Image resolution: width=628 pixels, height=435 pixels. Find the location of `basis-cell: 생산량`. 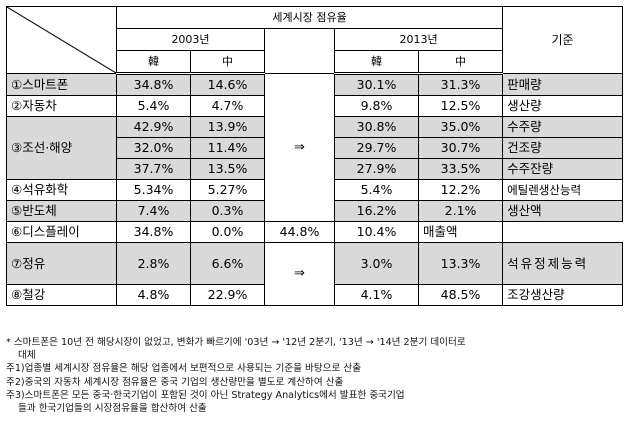

basis-cell: 생산량 is located at coordinates (563, 106).